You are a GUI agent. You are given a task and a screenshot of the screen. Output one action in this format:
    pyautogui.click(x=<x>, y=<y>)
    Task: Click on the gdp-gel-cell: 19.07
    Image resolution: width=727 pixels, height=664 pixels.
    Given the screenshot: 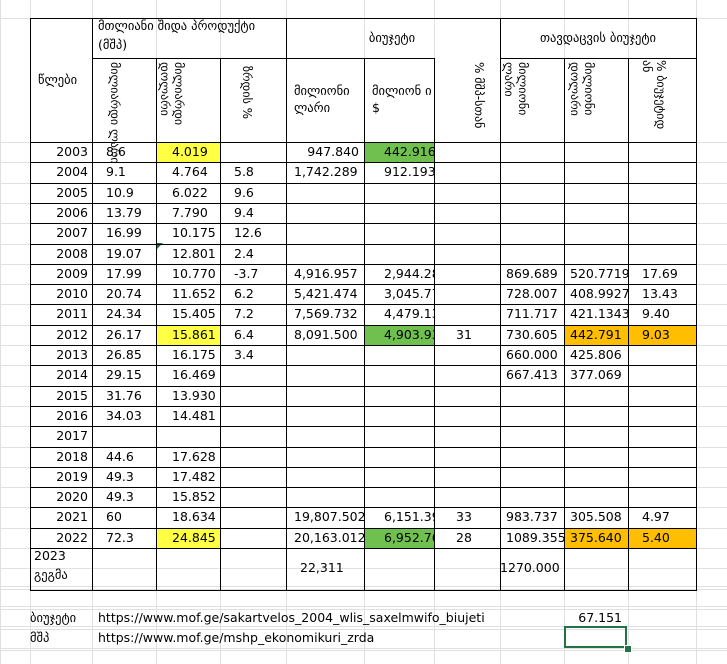 What is the action you would take?
    pyautogui.click(x=124, y=253)
    